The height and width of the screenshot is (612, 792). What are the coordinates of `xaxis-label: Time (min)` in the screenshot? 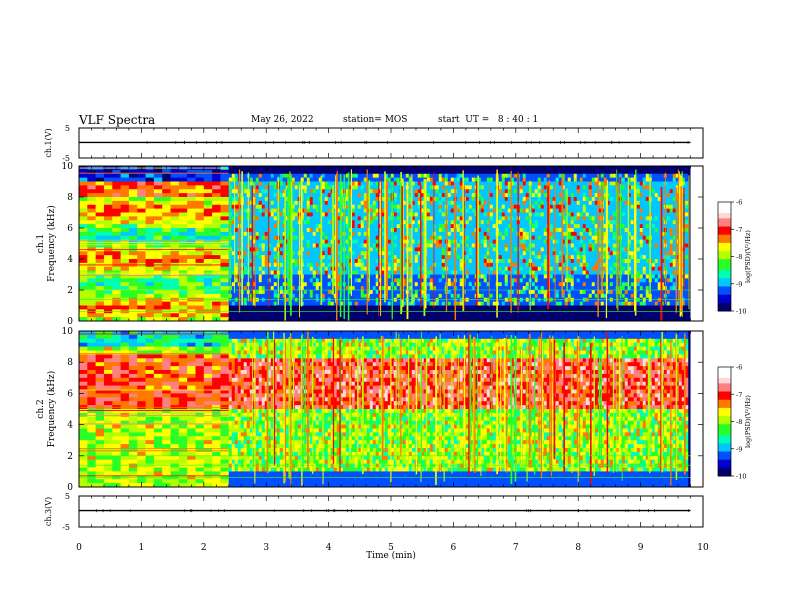 It's located at (391, 555).